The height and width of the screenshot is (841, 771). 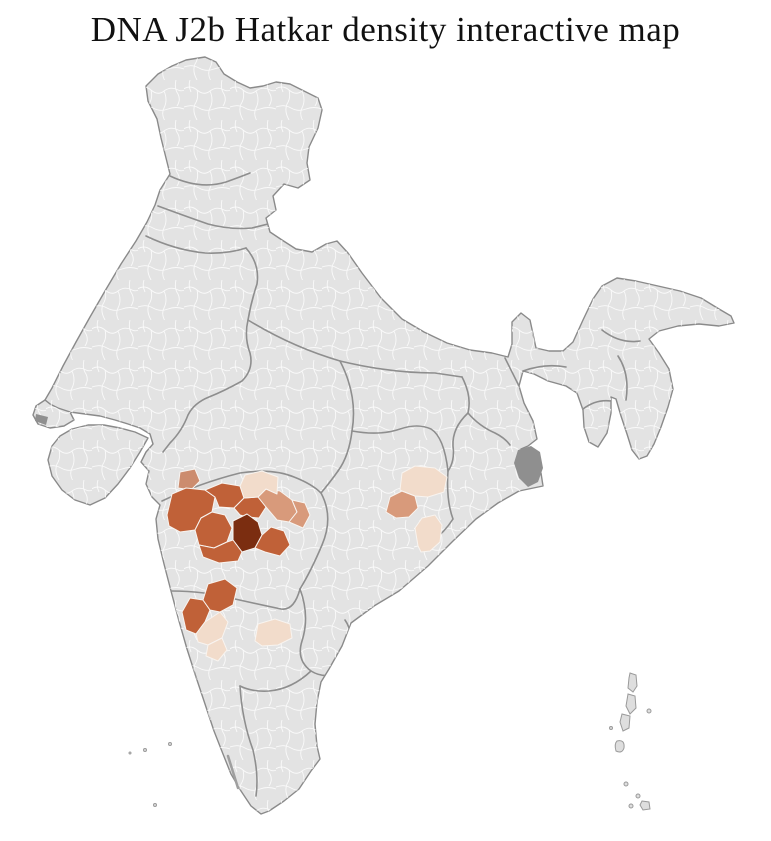 What do you see at coordinates (528, 466) in the screenshot?
I see `sundarbans-delta` at bounding box center [528, 466].